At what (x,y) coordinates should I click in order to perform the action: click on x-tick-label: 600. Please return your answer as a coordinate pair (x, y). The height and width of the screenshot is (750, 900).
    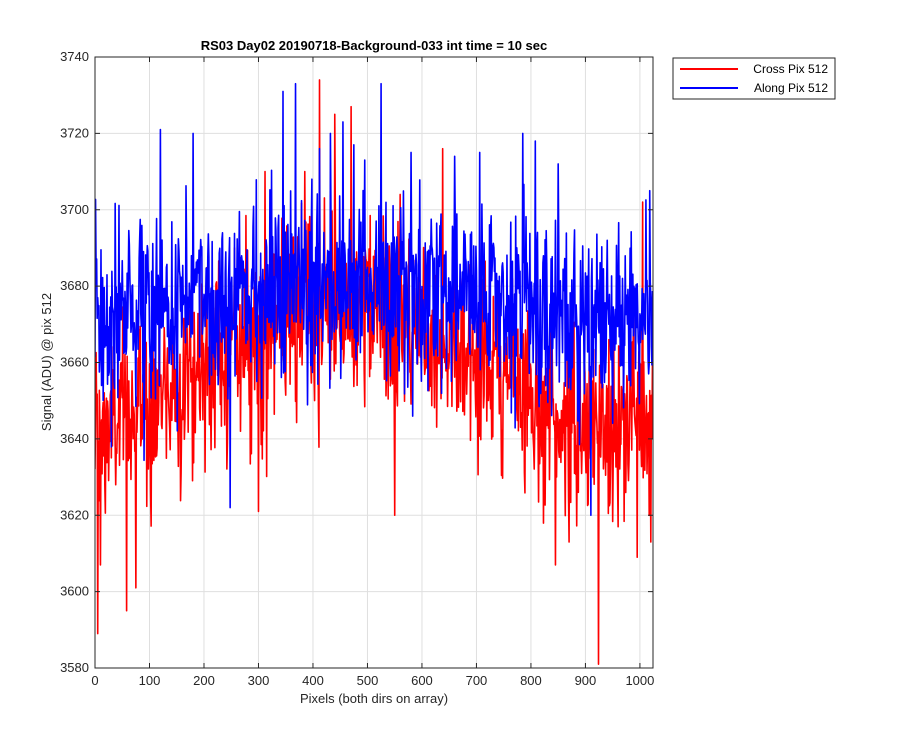
    Looking at the image, I should click on (422, 680).